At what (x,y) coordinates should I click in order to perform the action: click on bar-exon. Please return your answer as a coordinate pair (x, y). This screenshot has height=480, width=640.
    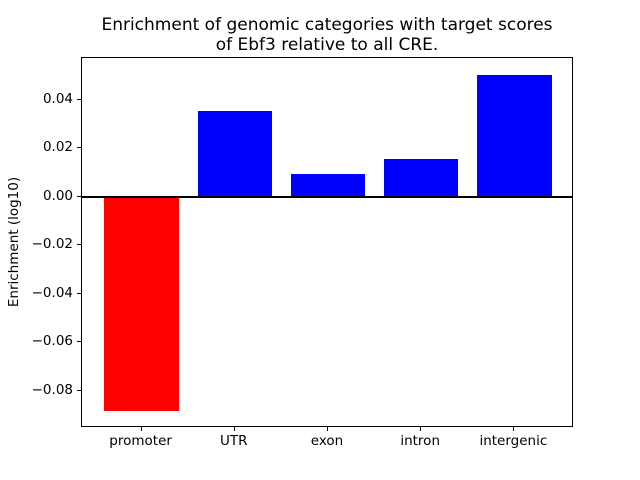
    Looking at the image, I should click on (328, 185).